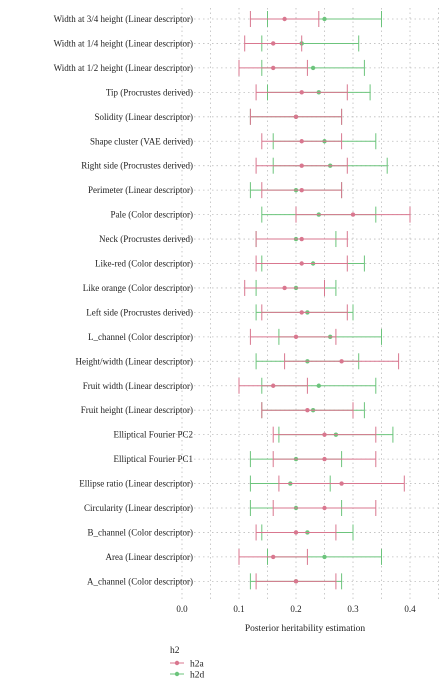 This screenshot has width=445, height=681. I want to click on trait-label: Circularity (Linear descriptor), so click(138, 508).